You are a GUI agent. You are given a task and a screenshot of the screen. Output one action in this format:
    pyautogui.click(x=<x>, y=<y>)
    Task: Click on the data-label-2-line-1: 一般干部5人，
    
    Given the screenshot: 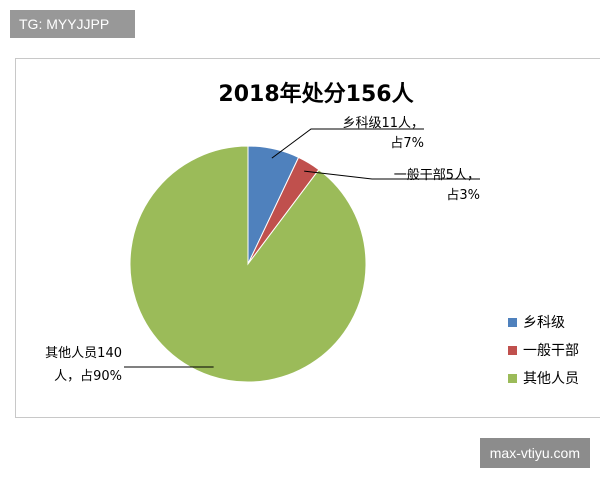 What is the action you would take?
    pyautogui.click(x=437, y=175)
    